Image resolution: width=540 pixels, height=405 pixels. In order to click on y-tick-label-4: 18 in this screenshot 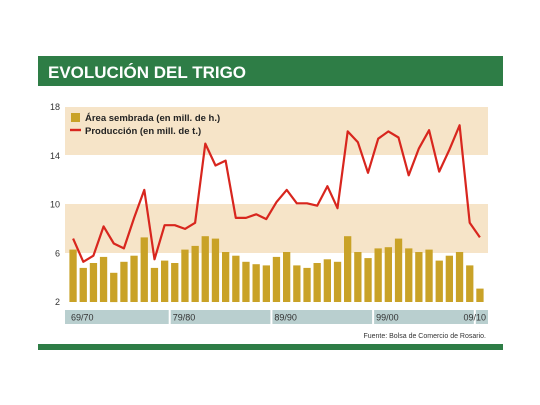, I will do `click(55, 107)`.